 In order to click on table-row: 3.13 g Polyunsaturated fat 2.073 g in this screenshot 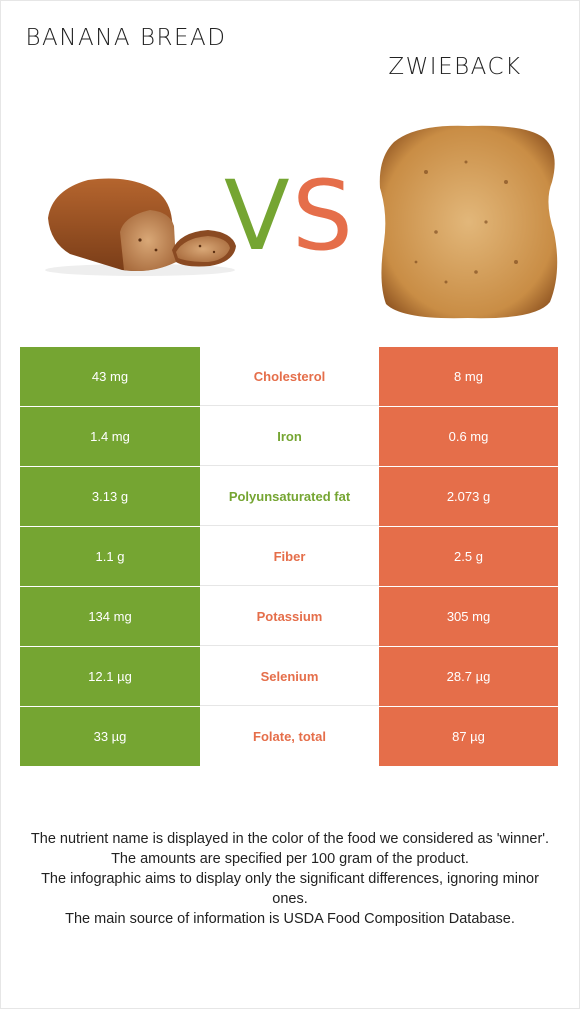, I will do `click(289, 496)`.